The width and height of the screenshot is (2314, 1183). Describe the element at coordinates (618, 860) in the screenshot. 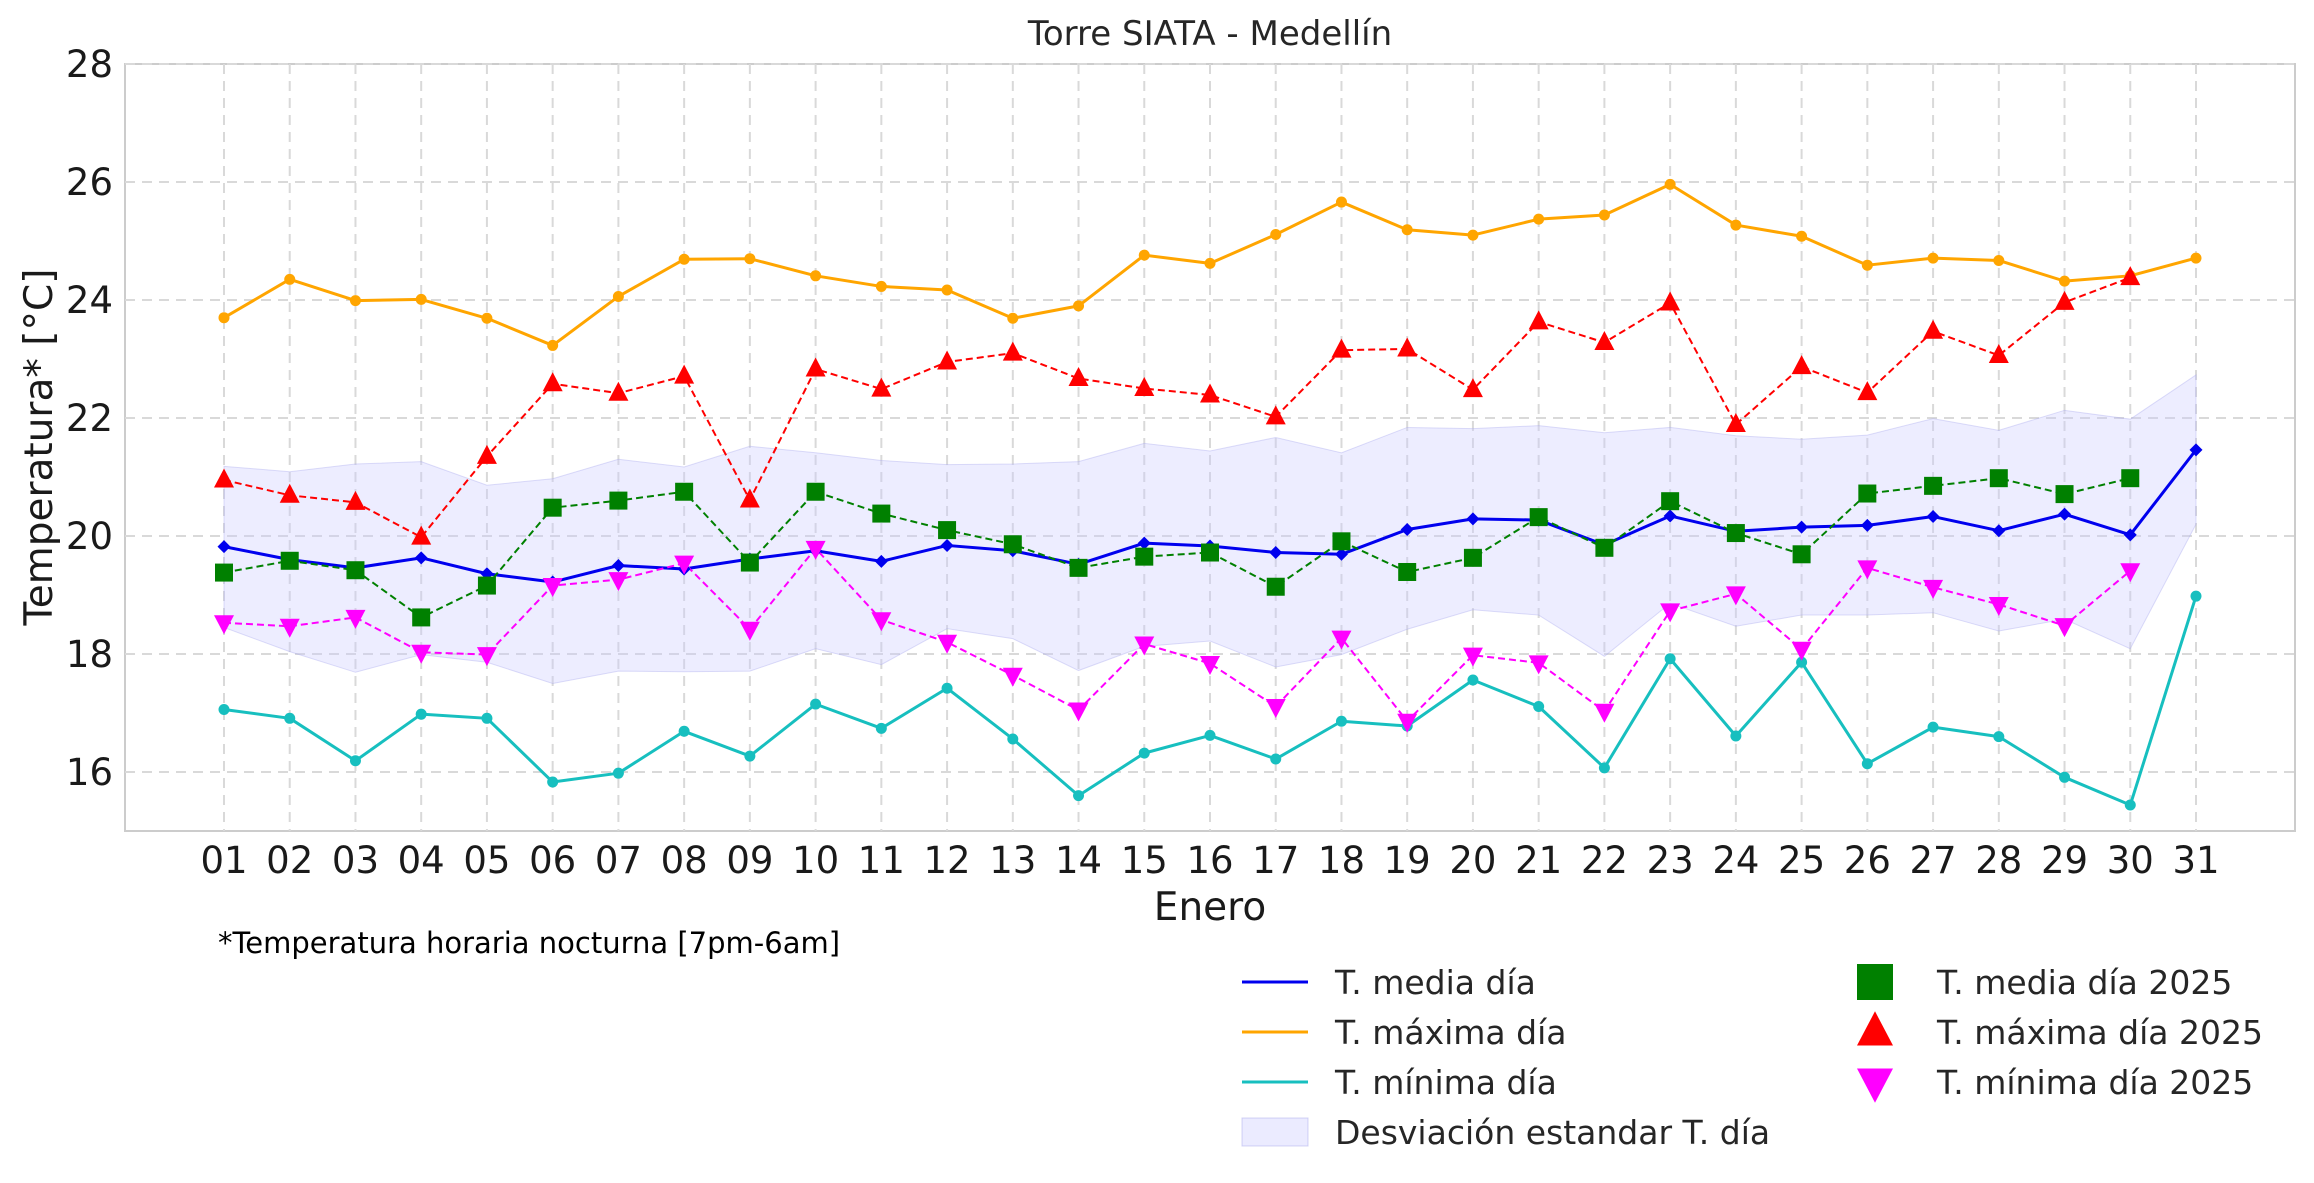

I see `x-tick-07: 07` at that location.